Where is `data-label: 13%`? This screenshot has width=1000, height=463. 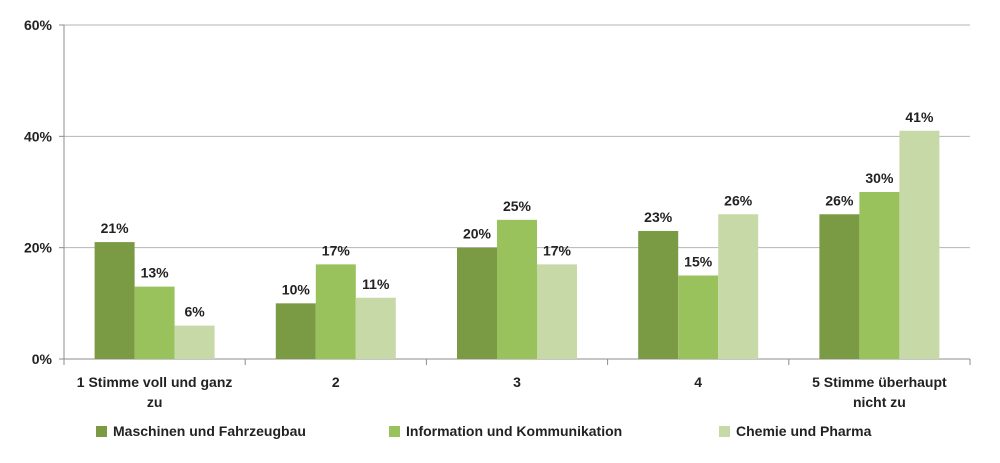
data-label: 13% is located at coordinates (155, 273).